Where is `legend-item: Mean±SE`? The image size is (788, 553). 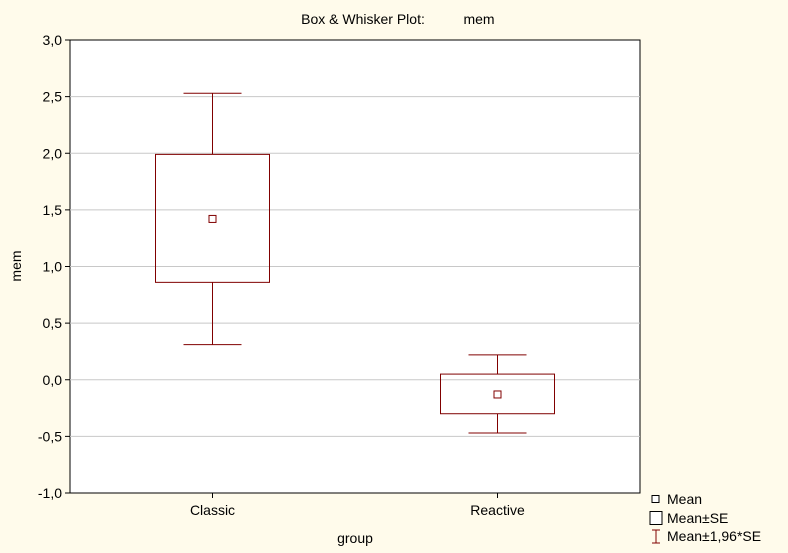 legend-item: Mean±SE is located at coordinates (688, 518).